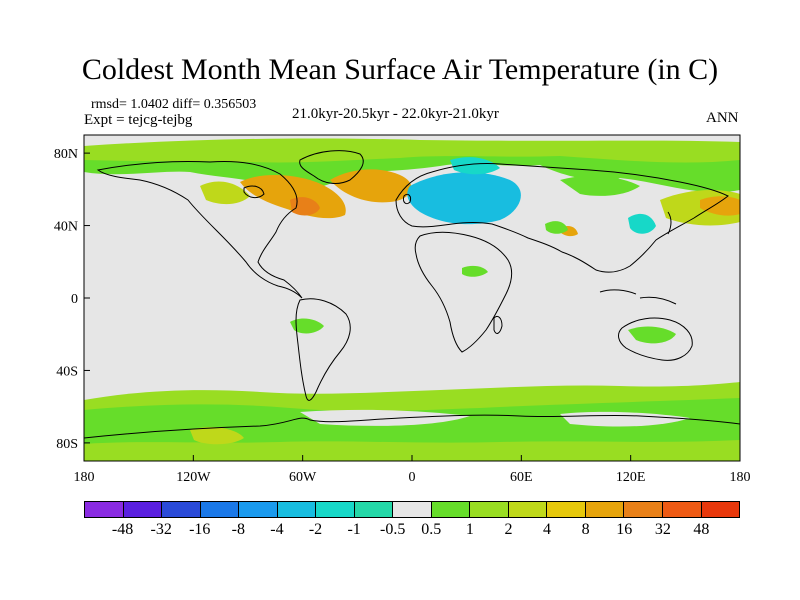 This screenshot has width=800, height=600. Describe the element at coordinates (67, 444) in the screenshot. I see `y-tick-label: 80S` at that location.